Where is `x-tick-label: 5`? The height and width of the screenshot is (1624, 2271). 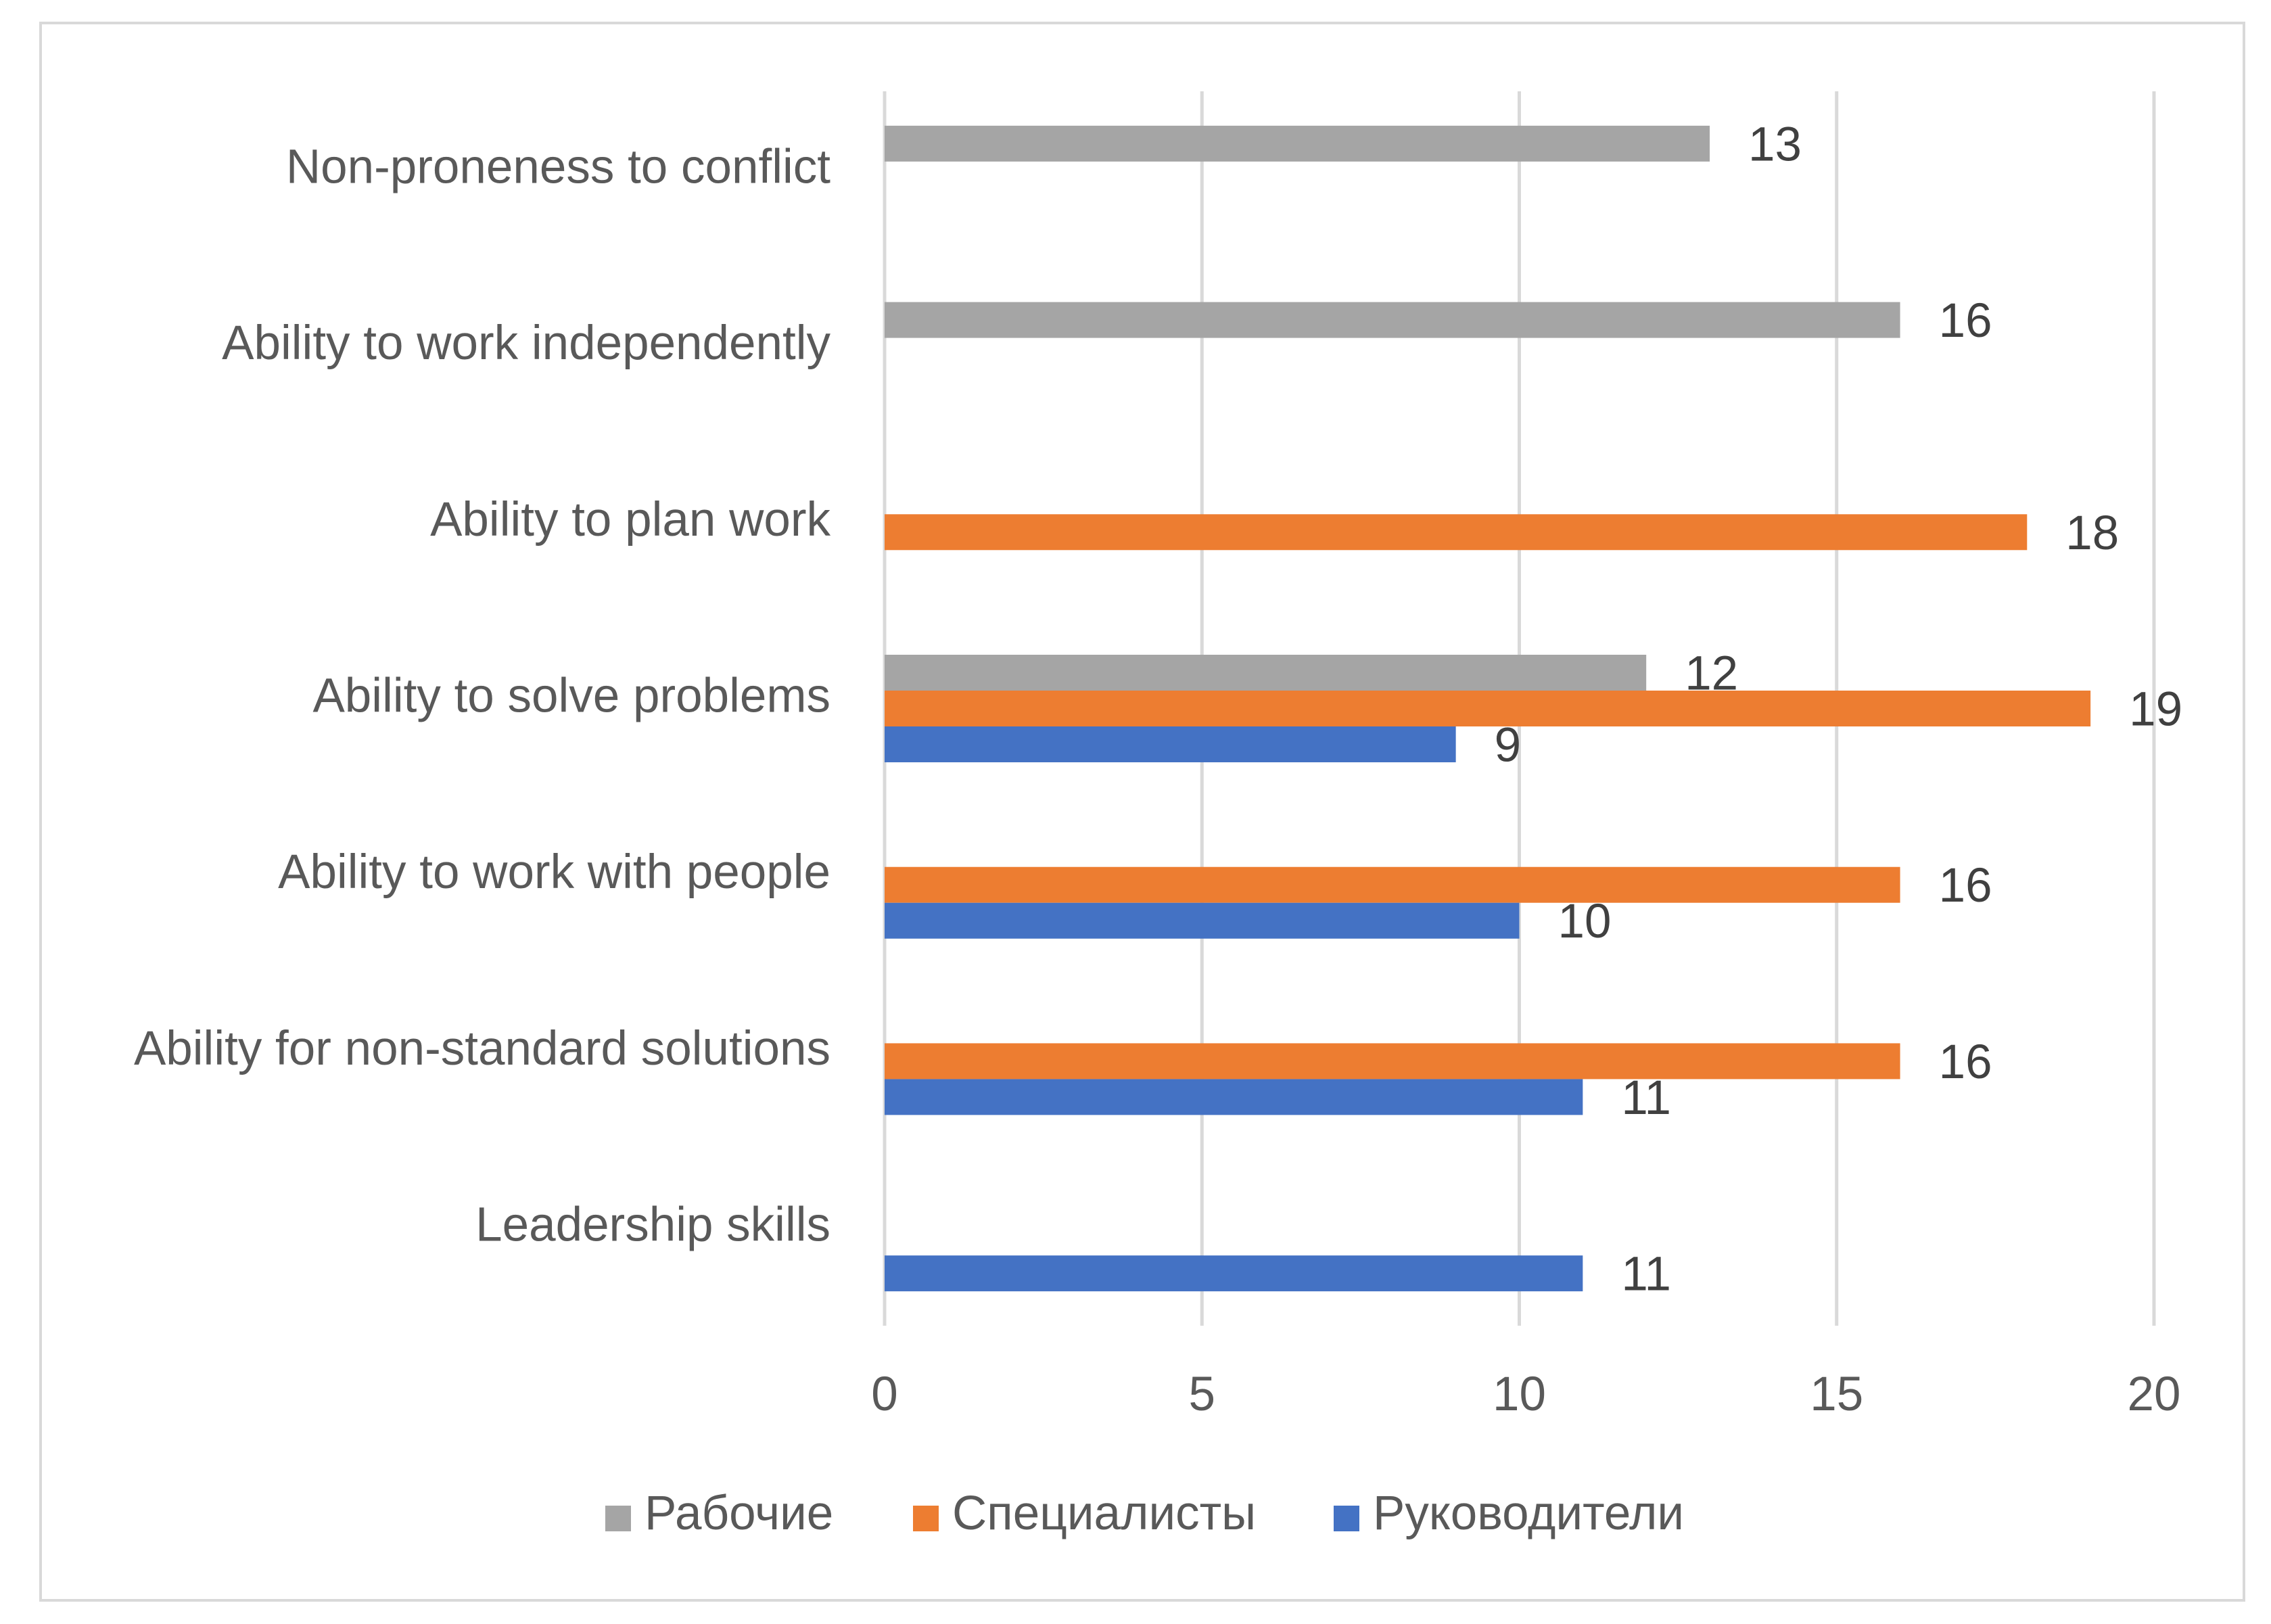 x-tick-label: 5 is located at coordinates (1202, 1394).